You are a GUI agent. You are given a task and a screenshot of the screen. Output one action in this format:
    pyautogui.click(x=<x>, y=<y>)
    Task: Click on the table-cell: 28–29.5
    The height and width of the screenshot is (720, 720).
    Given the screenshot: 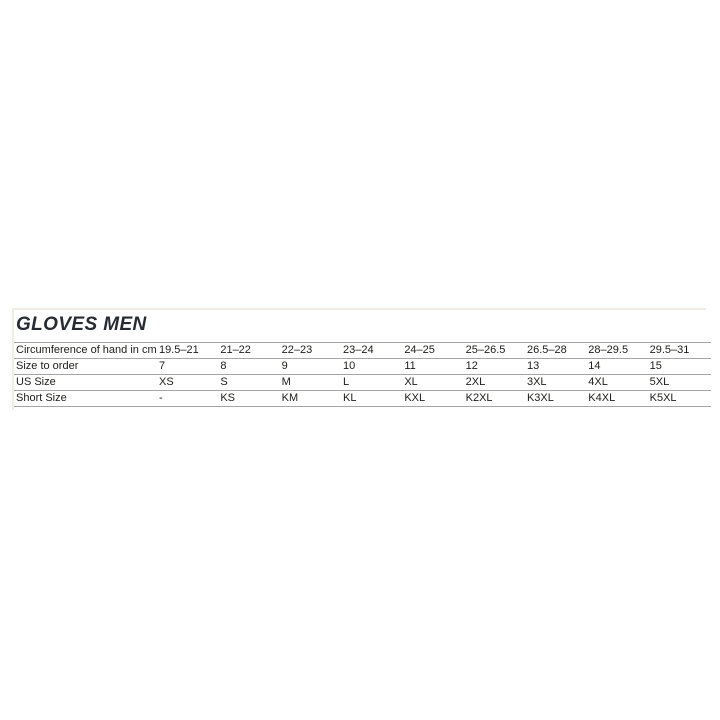 What is the action you would take?
    pyautogui.click(x=608, y=350)
    